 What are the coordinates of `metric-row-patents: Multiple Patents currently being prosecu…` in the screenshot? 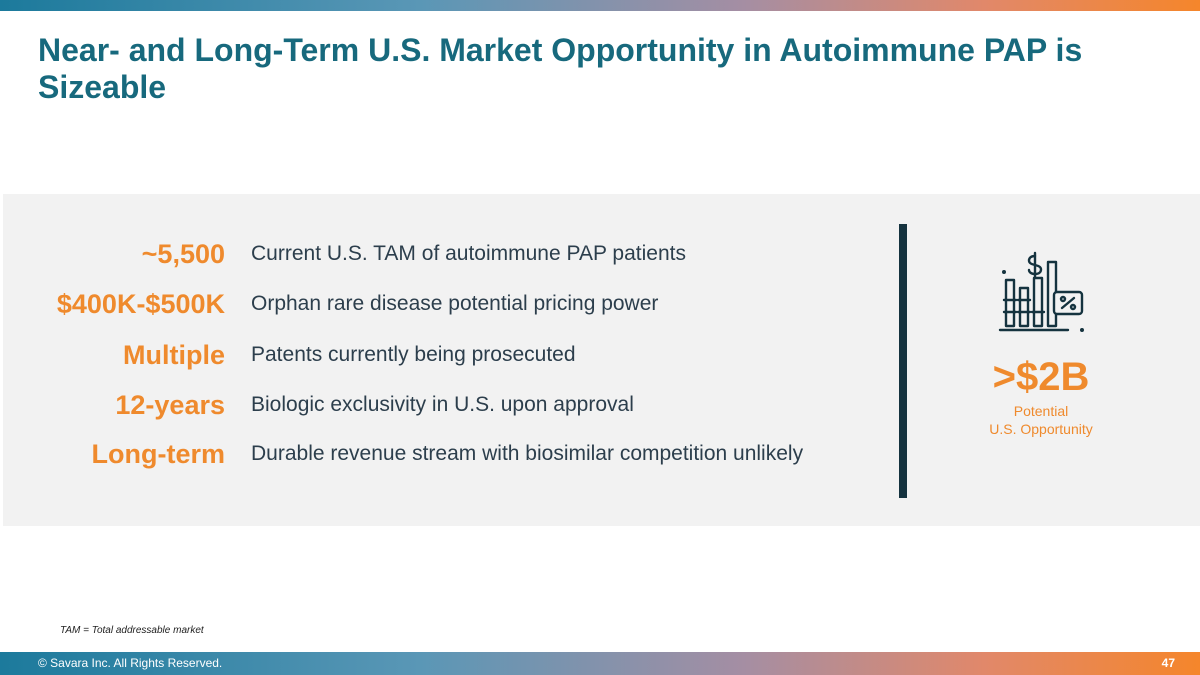 It's located at (453, 355).